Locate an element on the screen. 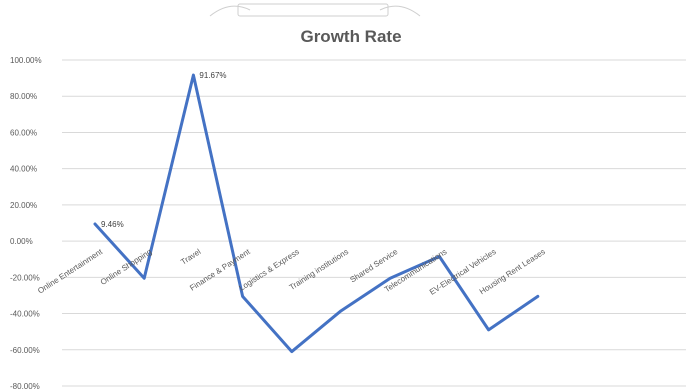 The height and width of the screenshot is (392, 694). y-tick-label: 80.00% is located at coordinates (23, 96).